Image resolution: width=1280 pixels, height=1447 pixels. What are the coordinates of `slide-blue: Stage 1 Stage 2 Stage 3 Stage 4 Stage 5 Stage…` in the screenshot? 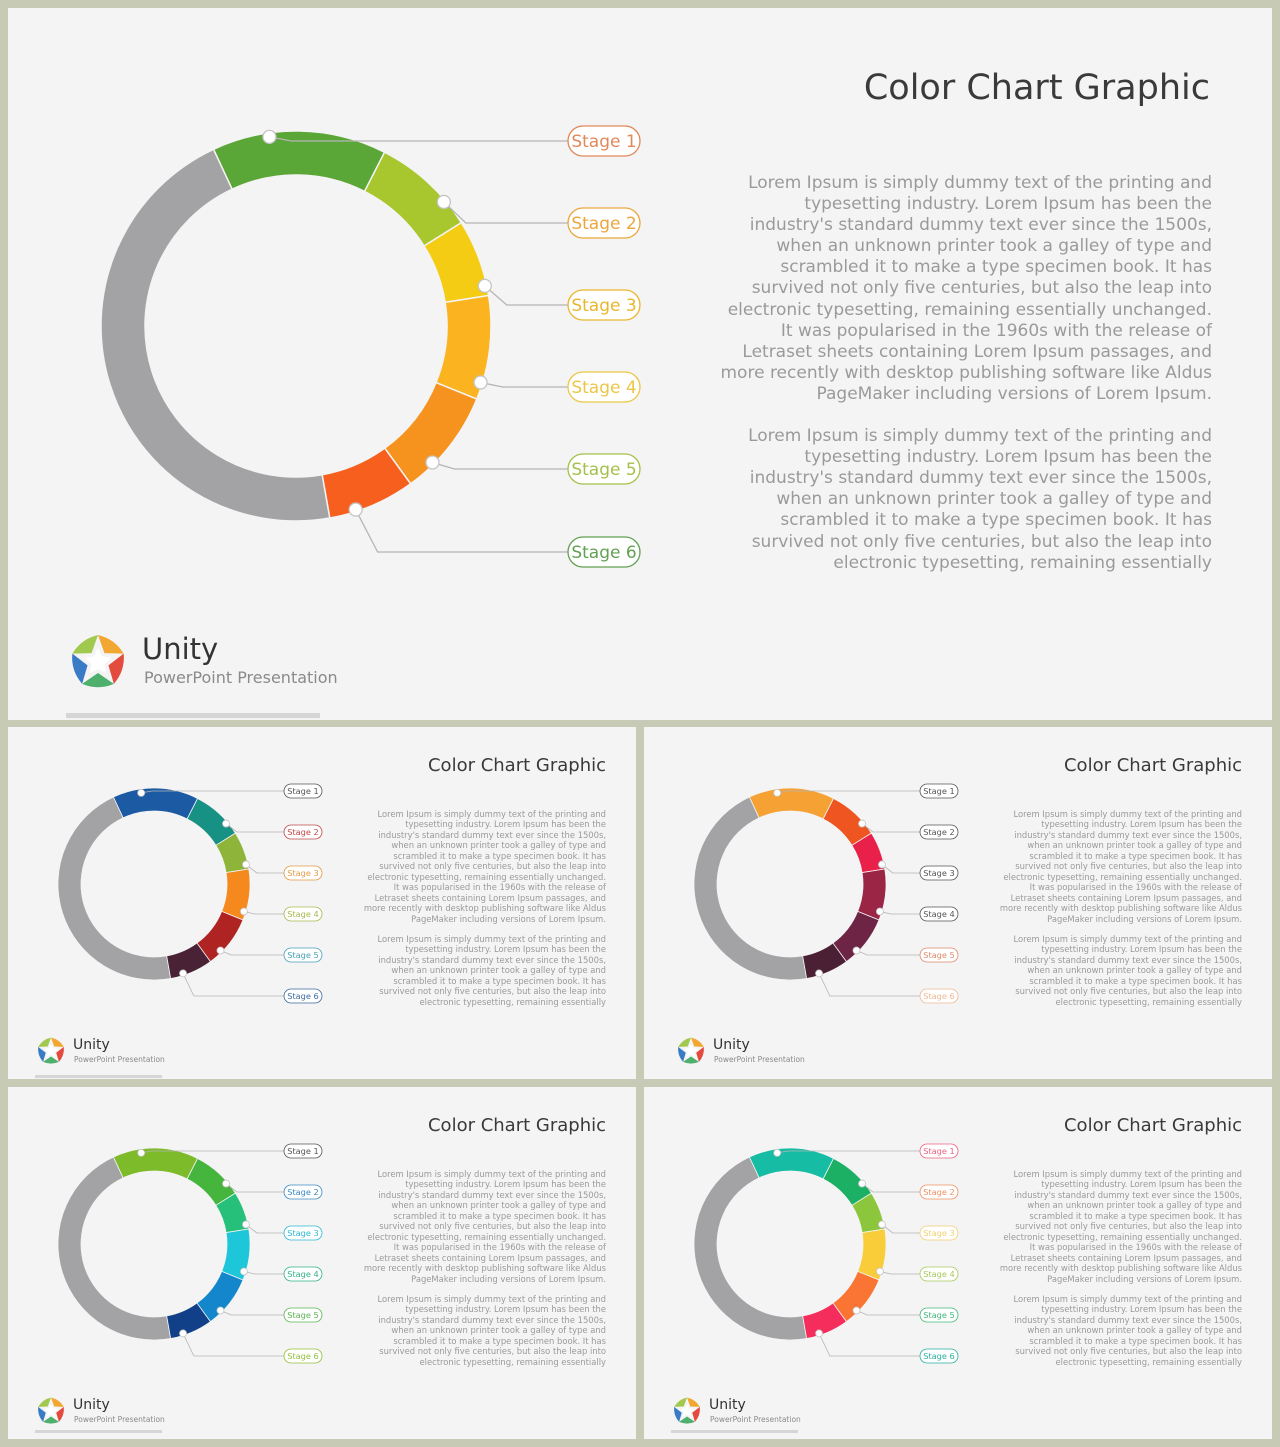 It's located at (322, 903).